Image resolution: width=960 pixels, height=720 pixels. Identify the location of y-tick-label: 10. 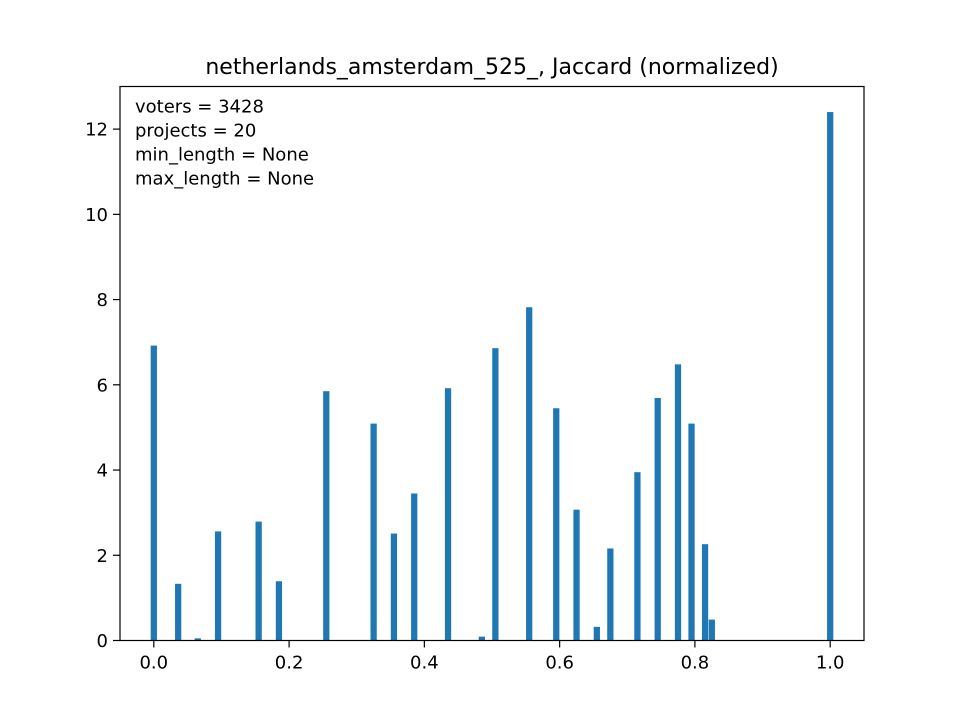
(96, 215).